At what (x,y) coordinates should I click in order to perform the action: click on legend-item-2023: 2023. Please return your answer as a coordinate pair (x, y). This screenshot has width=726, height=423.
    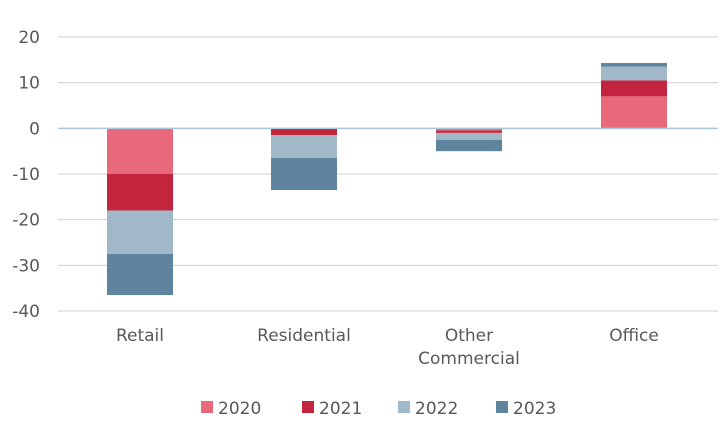
    Looking at the image, I should click on (526, 409).